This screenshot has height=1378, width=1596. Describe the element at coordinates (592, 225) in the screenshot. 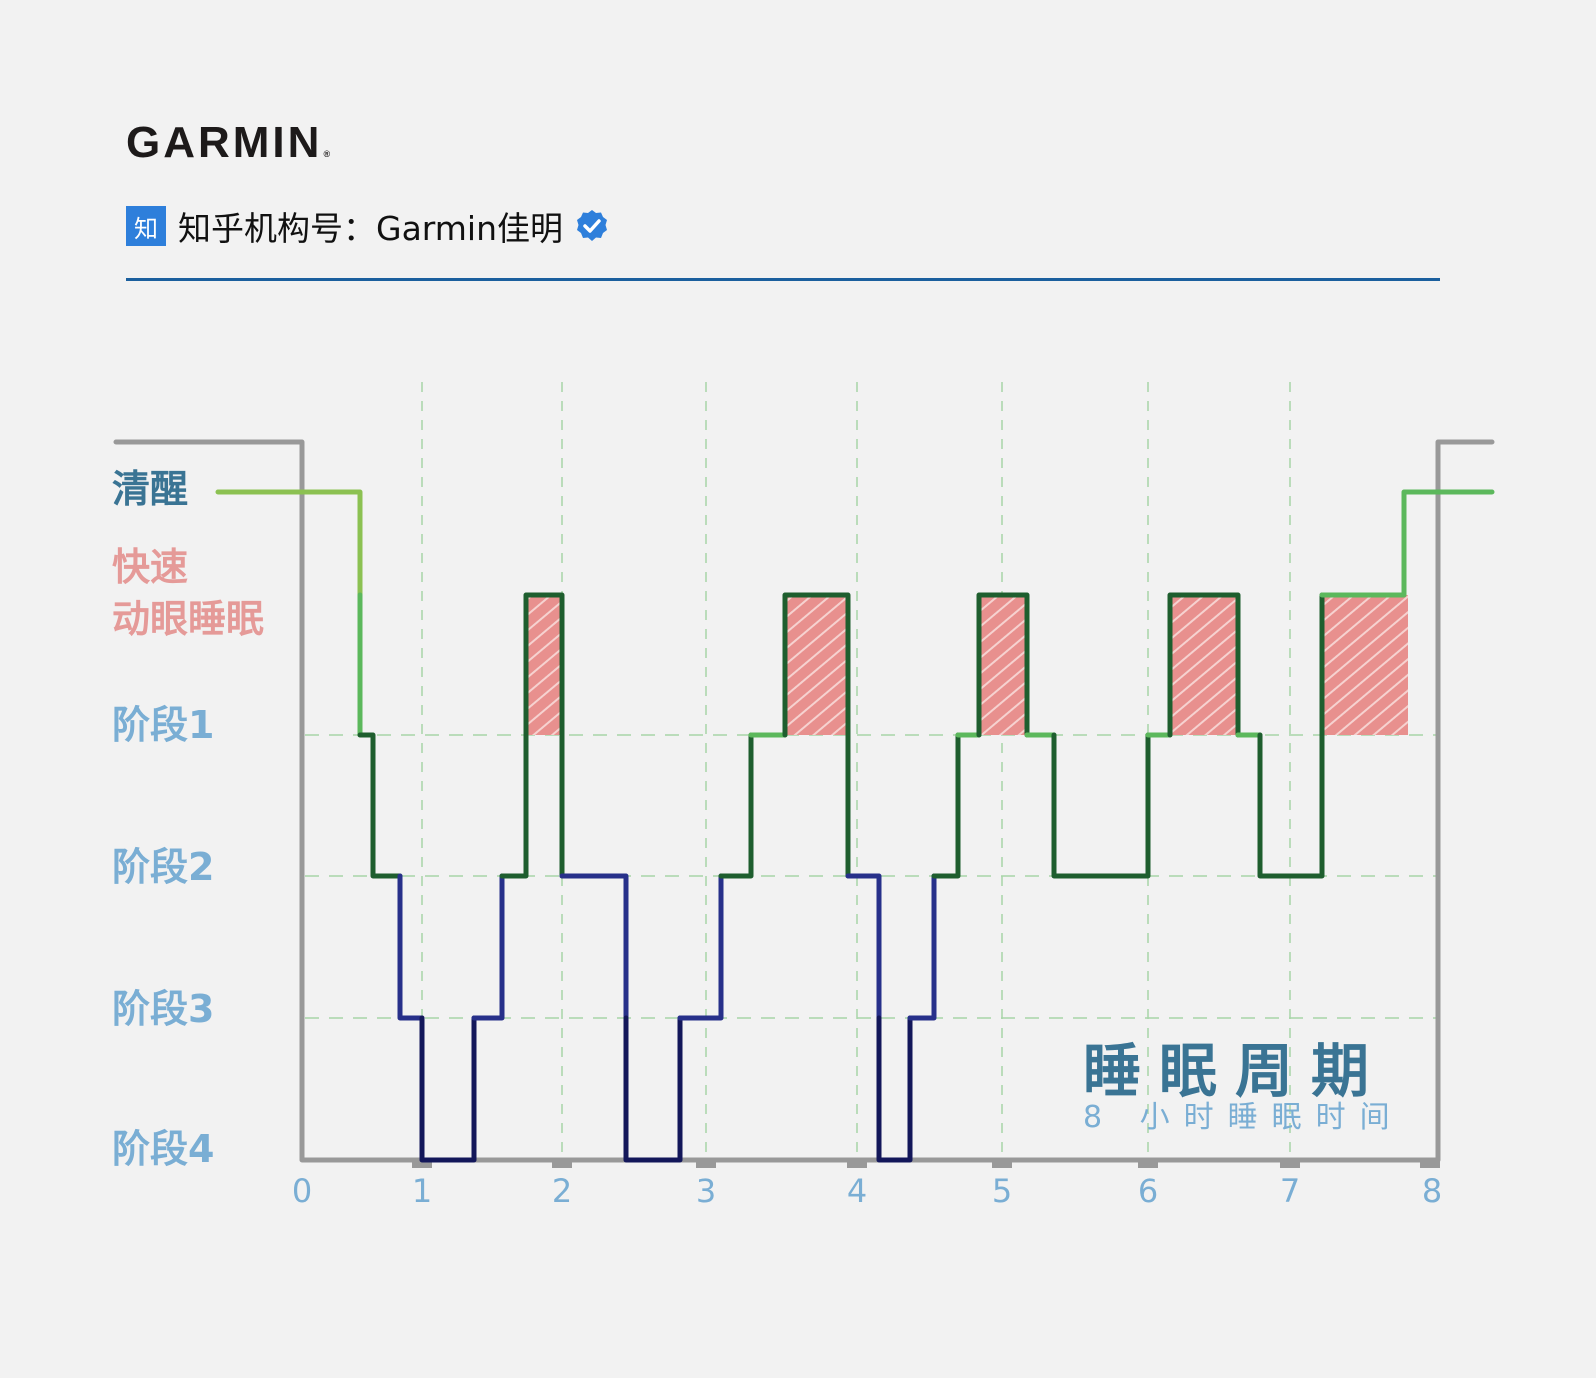

I see `verified-check-icon` at that location.